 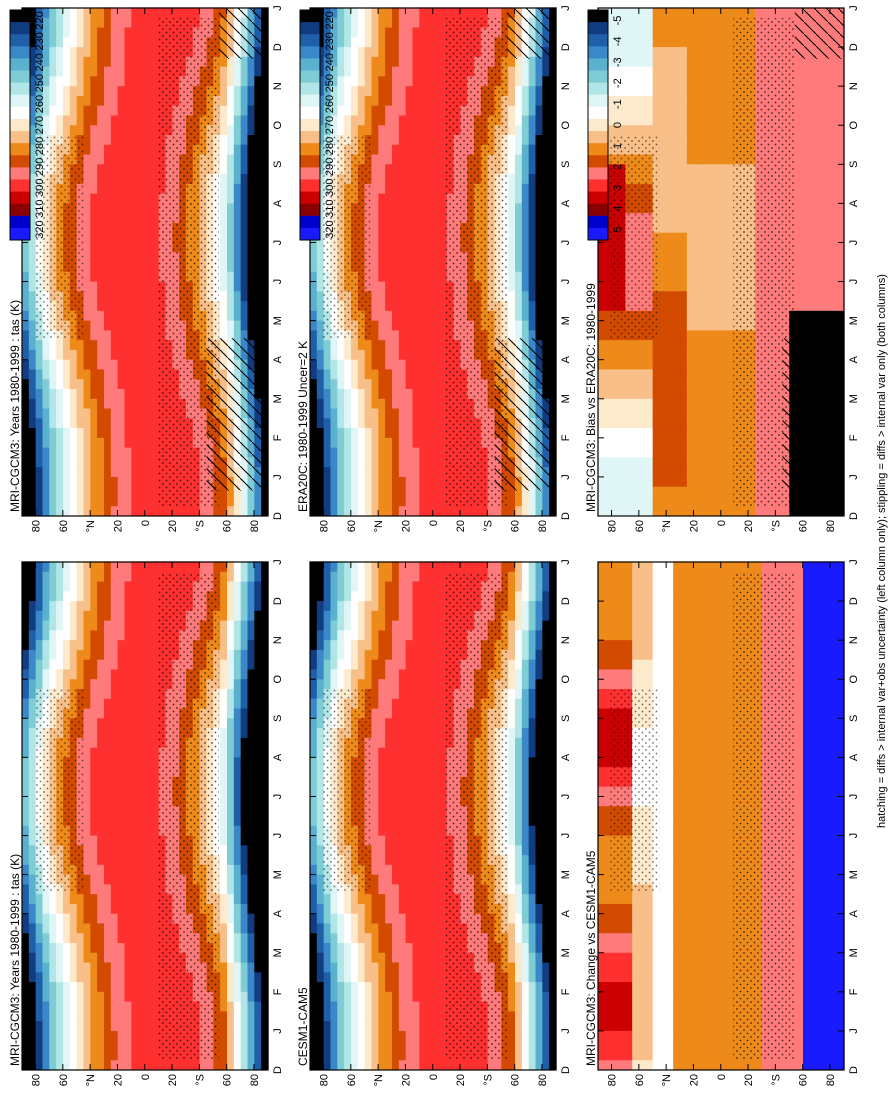 I want to click on x-tick-label: J, so click(x=278, y=562).